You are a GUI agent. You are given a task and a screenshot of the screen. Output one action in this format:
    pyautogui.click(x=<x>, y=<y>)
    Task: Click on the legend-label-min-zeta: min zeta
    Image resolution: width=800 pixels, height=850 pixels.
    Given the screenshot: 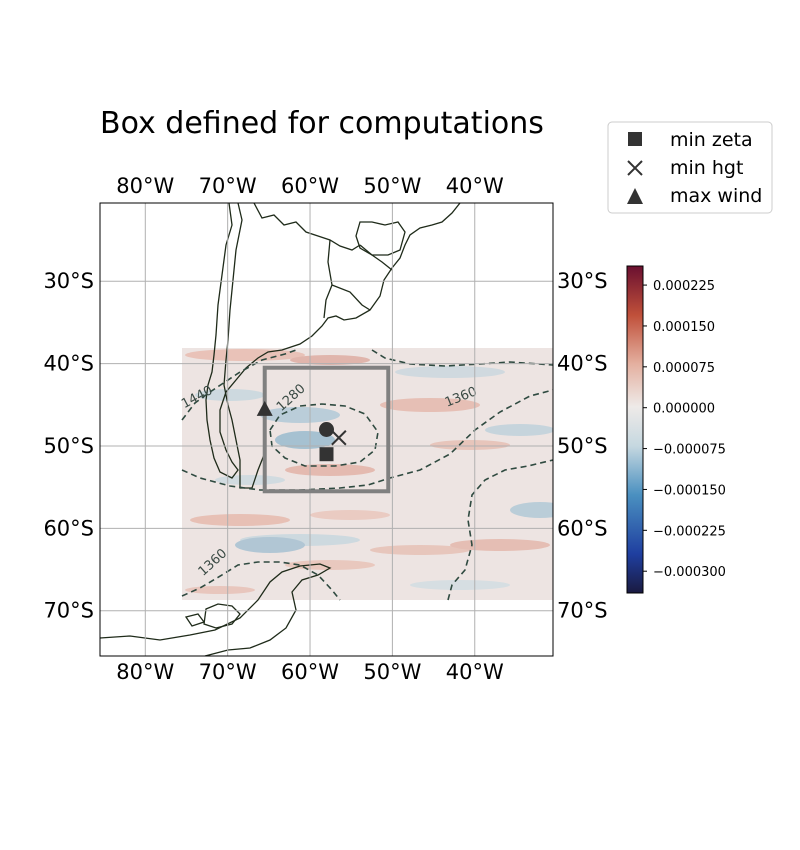 What is the action you would take?
    pyautogui.click(x=711, y=140)
    